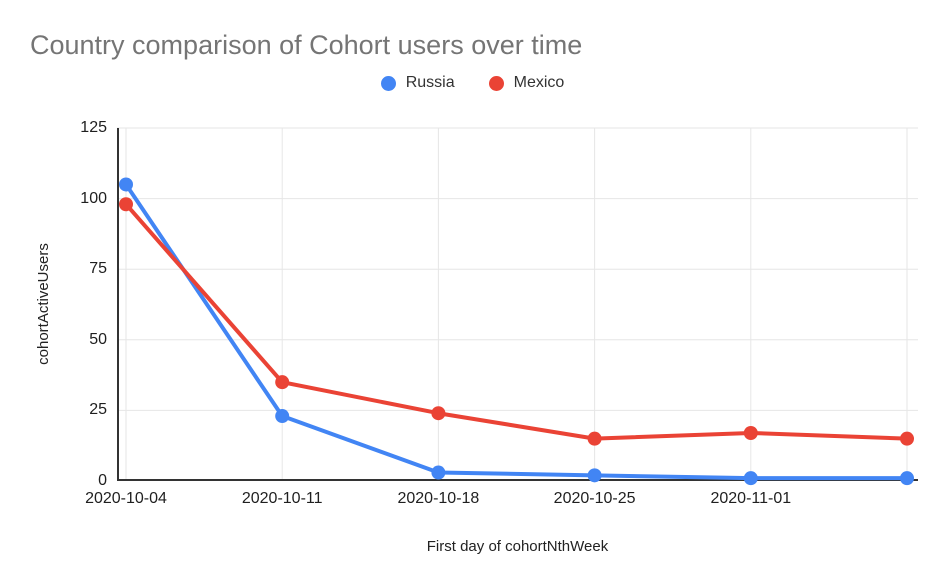 The width and height of the screenshot is (945, 584). Describe the element at coordinates (282, 498) in the screenshot. I see `x-tick-label: 2020-10-11` at that location.